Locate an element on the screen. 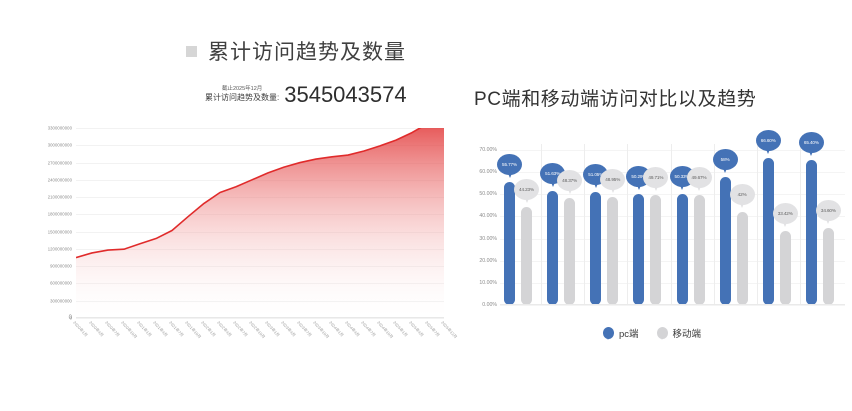 This screenshot has height=411, width=852. x-axis-tick: 2020年4月 is located at coordinates (96, 329).